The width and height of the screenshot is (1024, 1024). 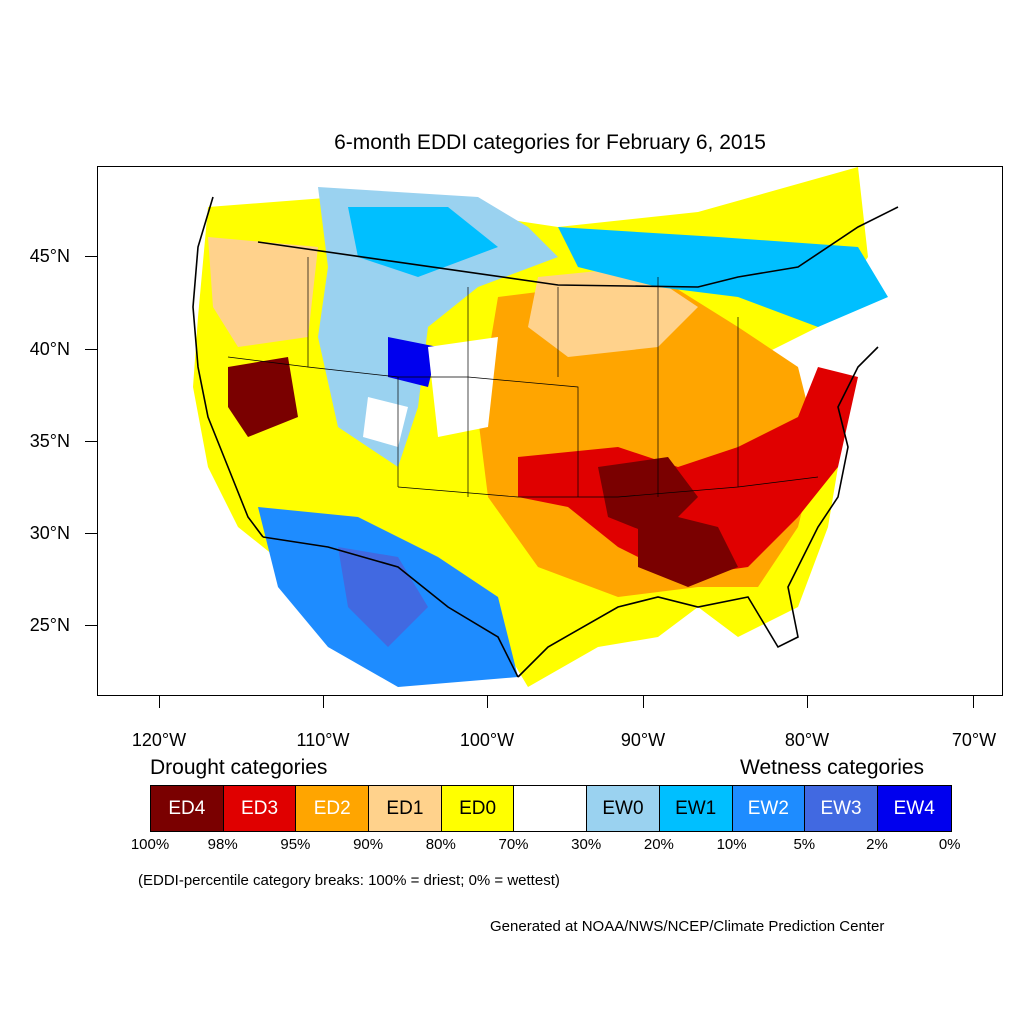 What do you see at coordinates (49, 256) in the screenshot?
I see `lat-label-45n: 45°N` at bounding box center [49, 256].